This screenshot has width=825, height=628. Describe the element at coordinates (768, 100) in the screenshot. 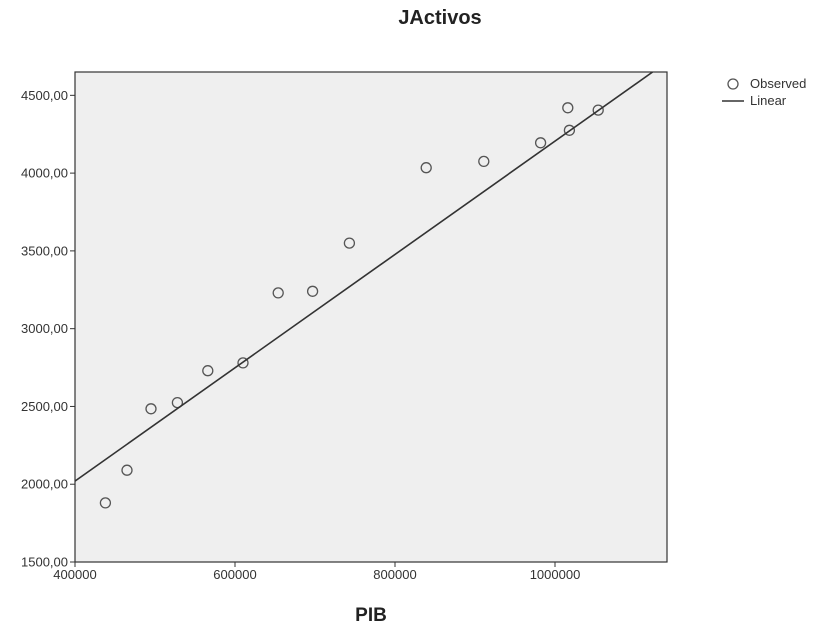

I see `legend-label-linear: Linear` at that location.